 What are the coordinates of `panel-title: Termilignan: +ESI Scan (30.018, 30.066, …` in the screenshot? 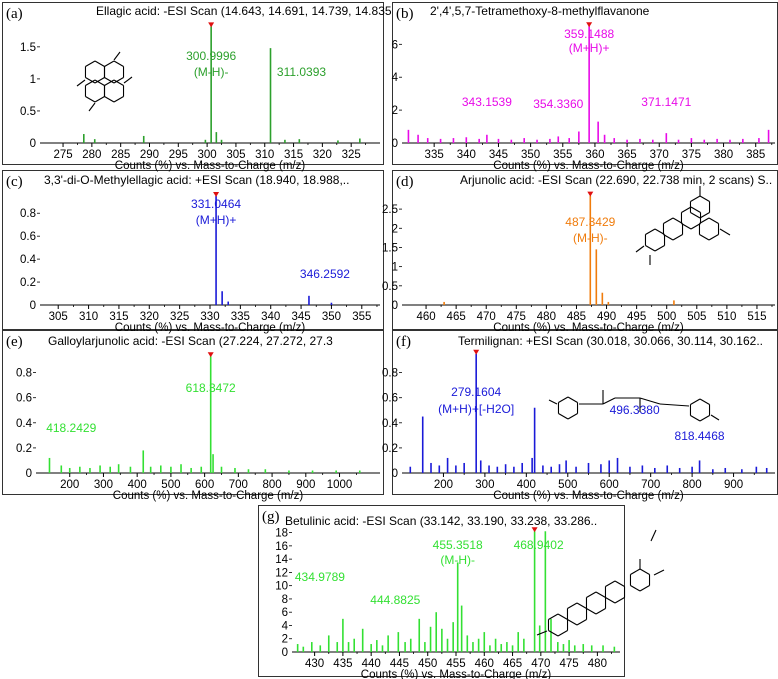 It's located at (610, 341).